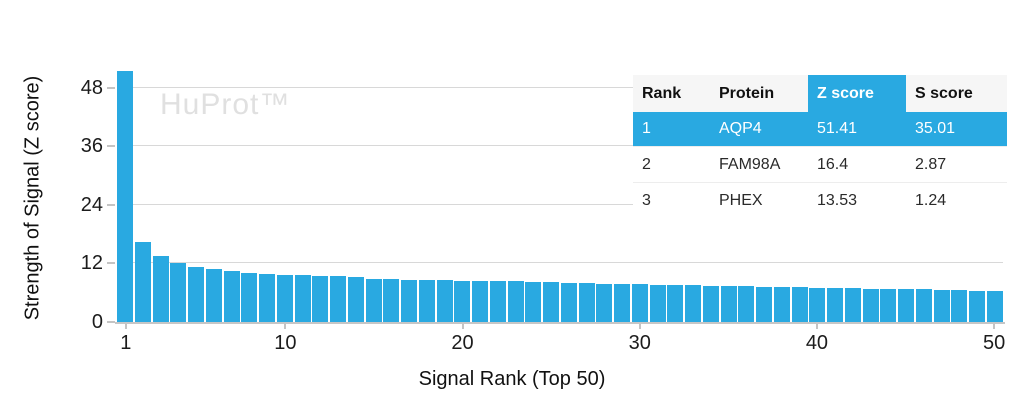 The image size is (1024, 411). I want to click on x-tick-label-10: 10, so click(285, 343).